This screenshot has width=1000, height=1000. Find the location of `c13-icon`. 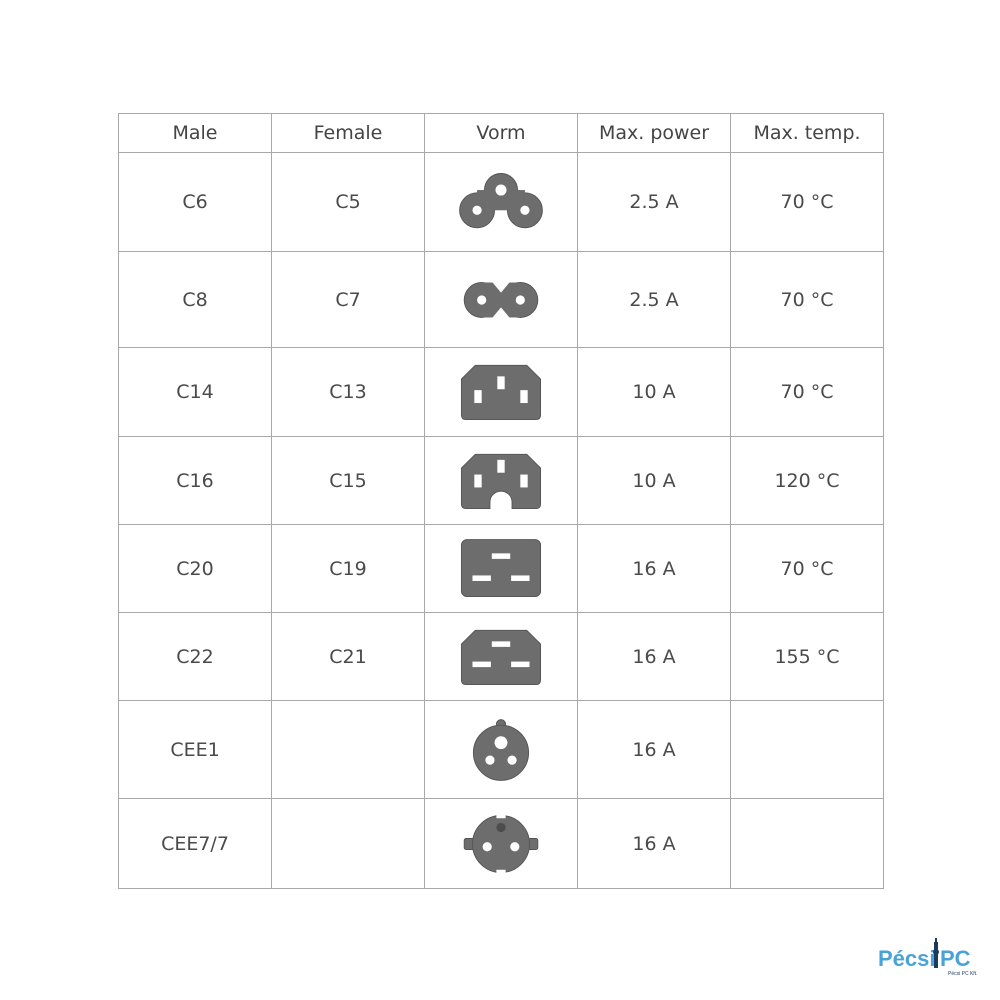

c13-icon is located at coordinates (501, 392).